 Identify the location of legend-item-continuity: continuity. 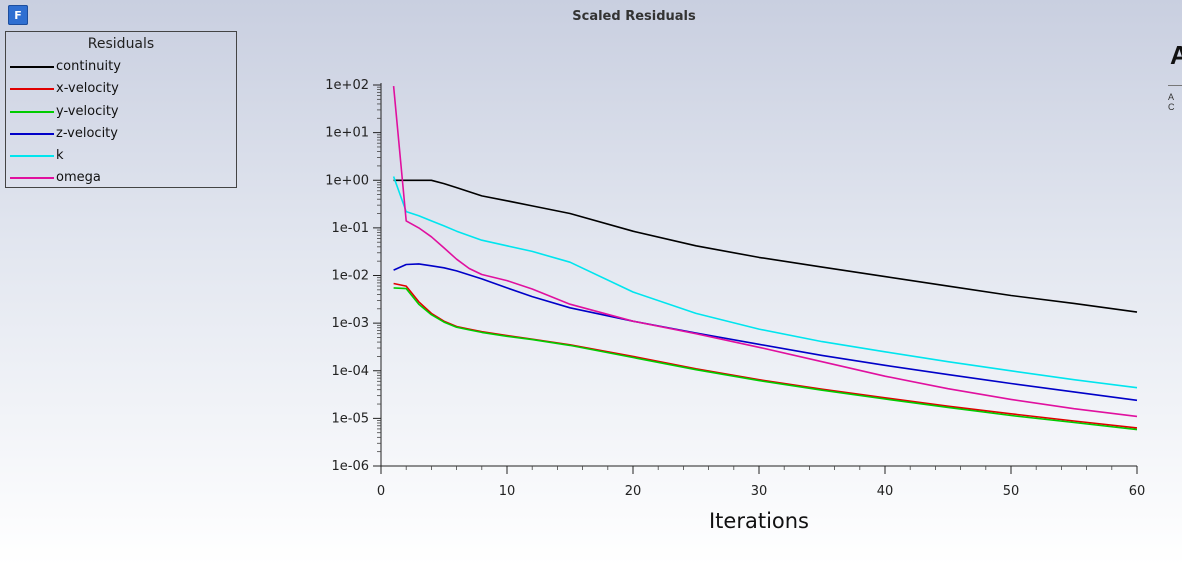
(121, 67).